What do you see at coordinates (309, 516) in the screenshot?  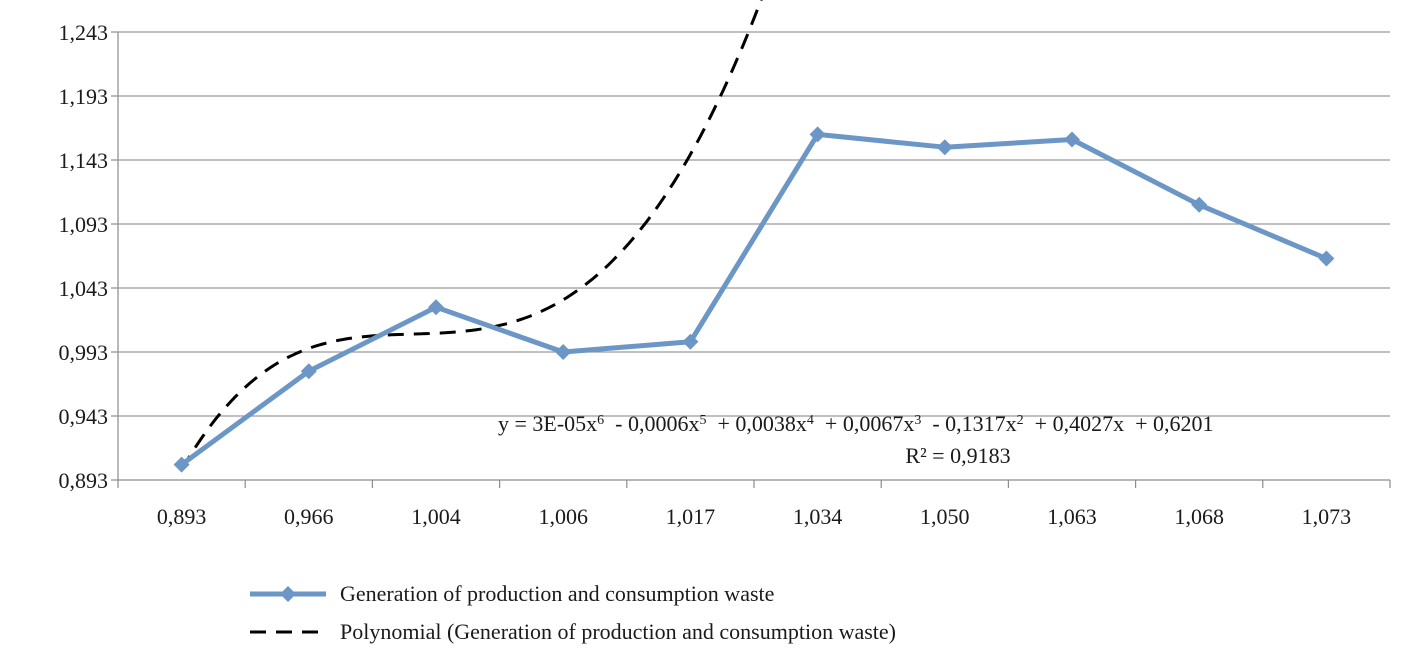 I see `x-tick-label: 0,966` at bounding box center [309, 516].